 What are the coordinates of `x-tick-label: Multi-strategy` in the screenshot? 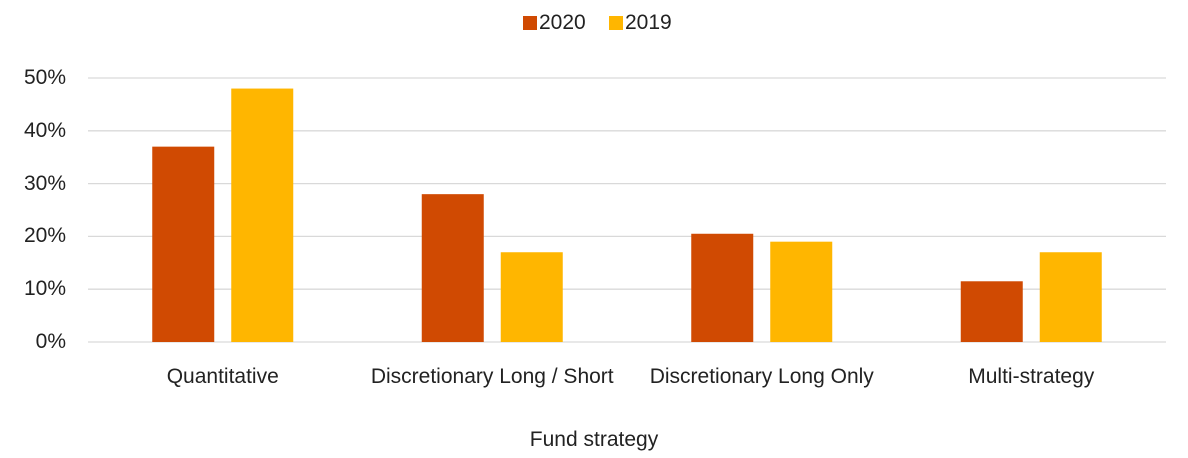 It's located at (1031, 376).